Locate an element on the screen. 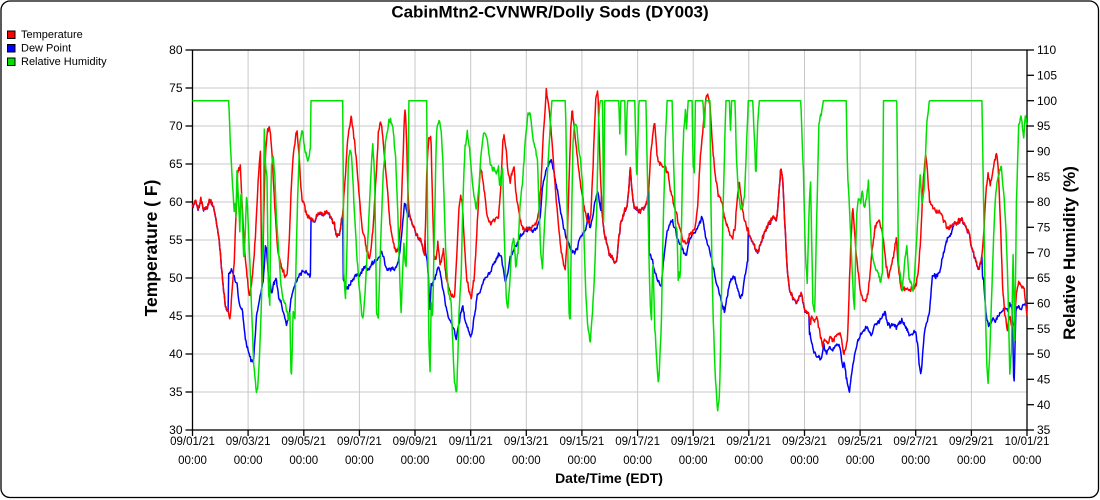 The height and width of the screenshot is (500, 1100). svg-text: Temperature is located at coordinates (52, 35).